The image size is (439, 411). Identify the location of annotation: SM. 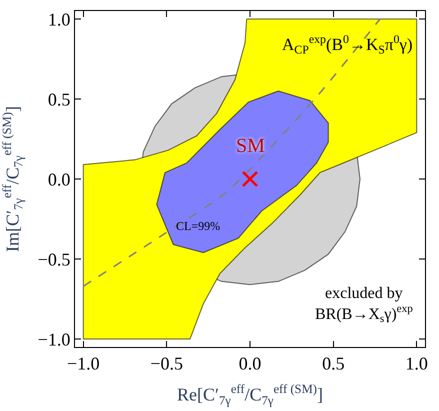
(251, 146).